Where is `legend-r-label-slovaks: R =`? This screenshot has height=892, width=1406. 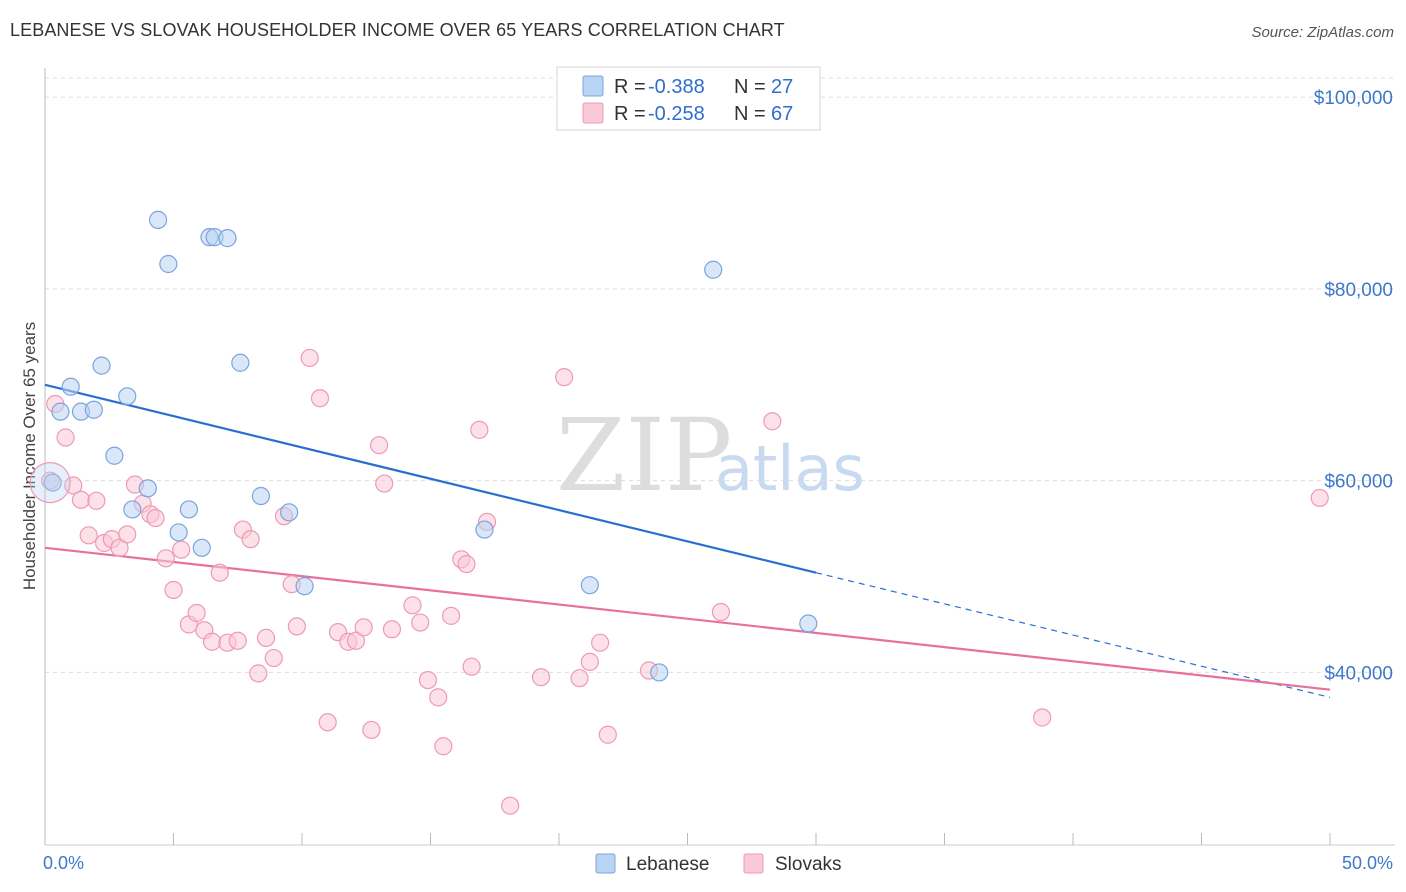 legend-r-label-slovaks: R = is located at coordinates (630, 114).